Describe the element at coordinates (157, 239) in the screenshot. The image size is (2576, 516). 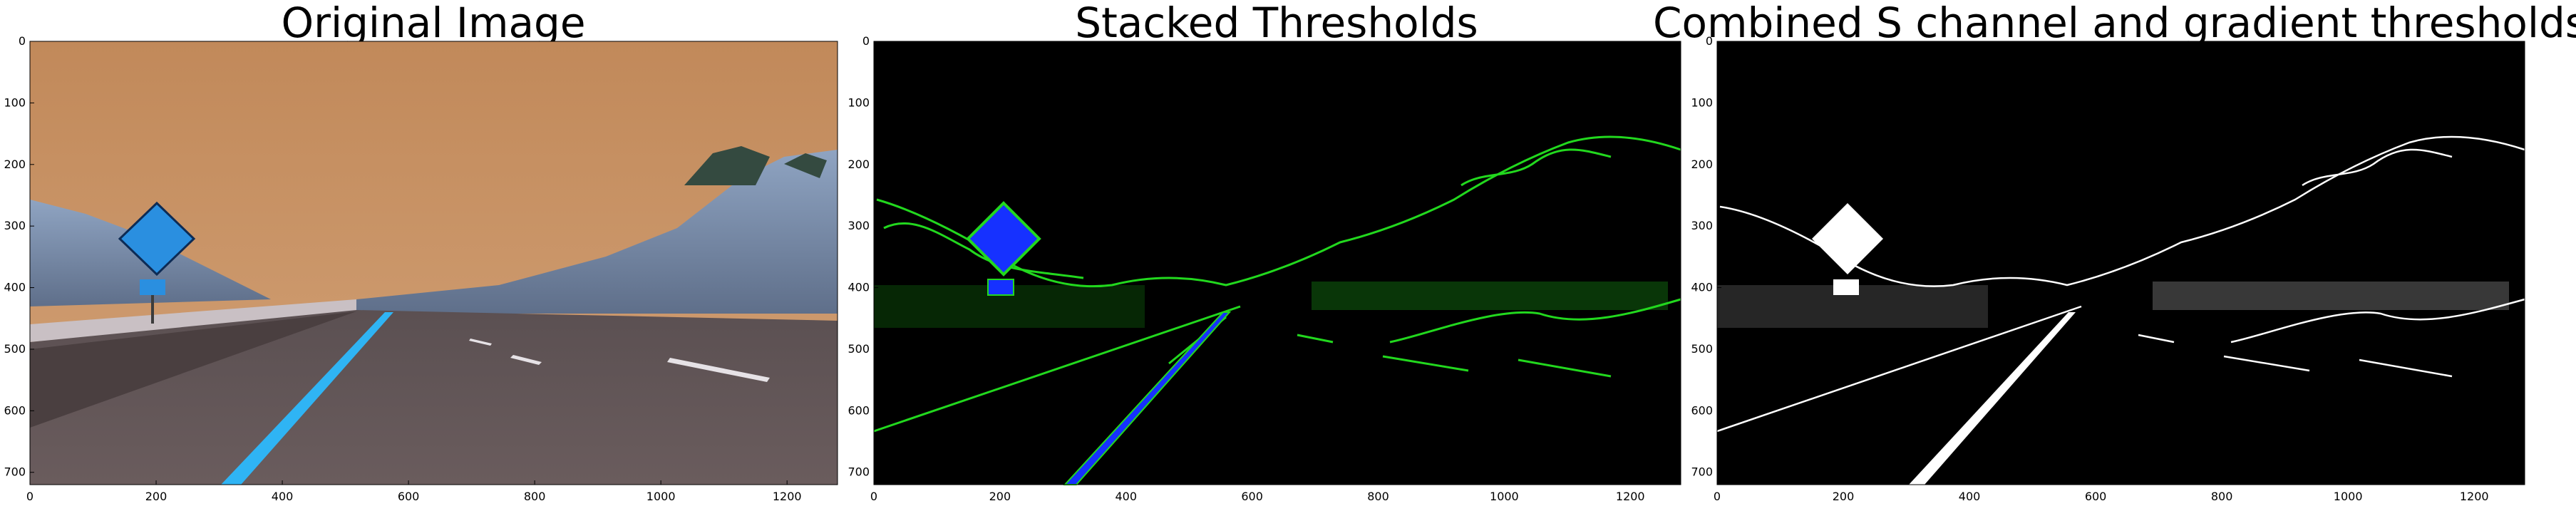
I see `deer-sign` at that location.